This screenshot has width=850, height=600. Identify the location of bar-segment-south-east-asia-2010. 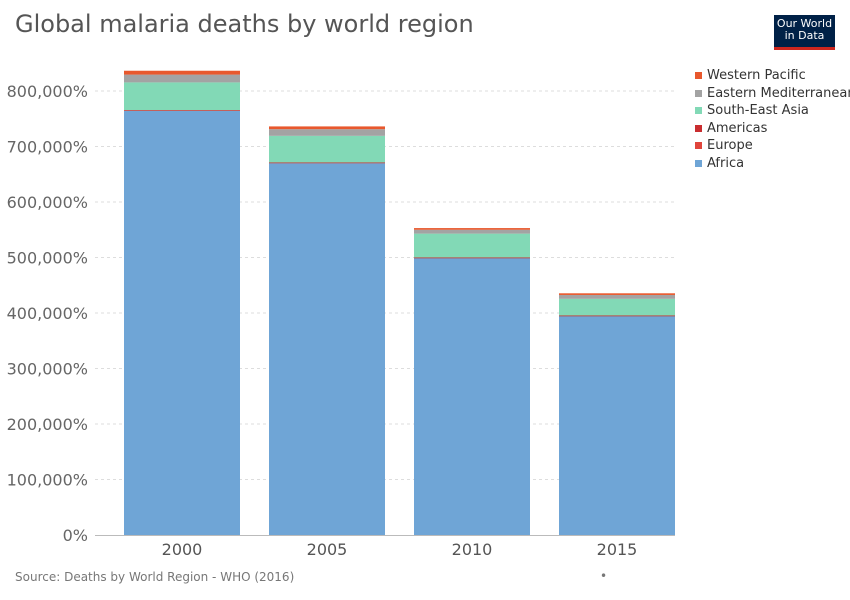
(472, 245).